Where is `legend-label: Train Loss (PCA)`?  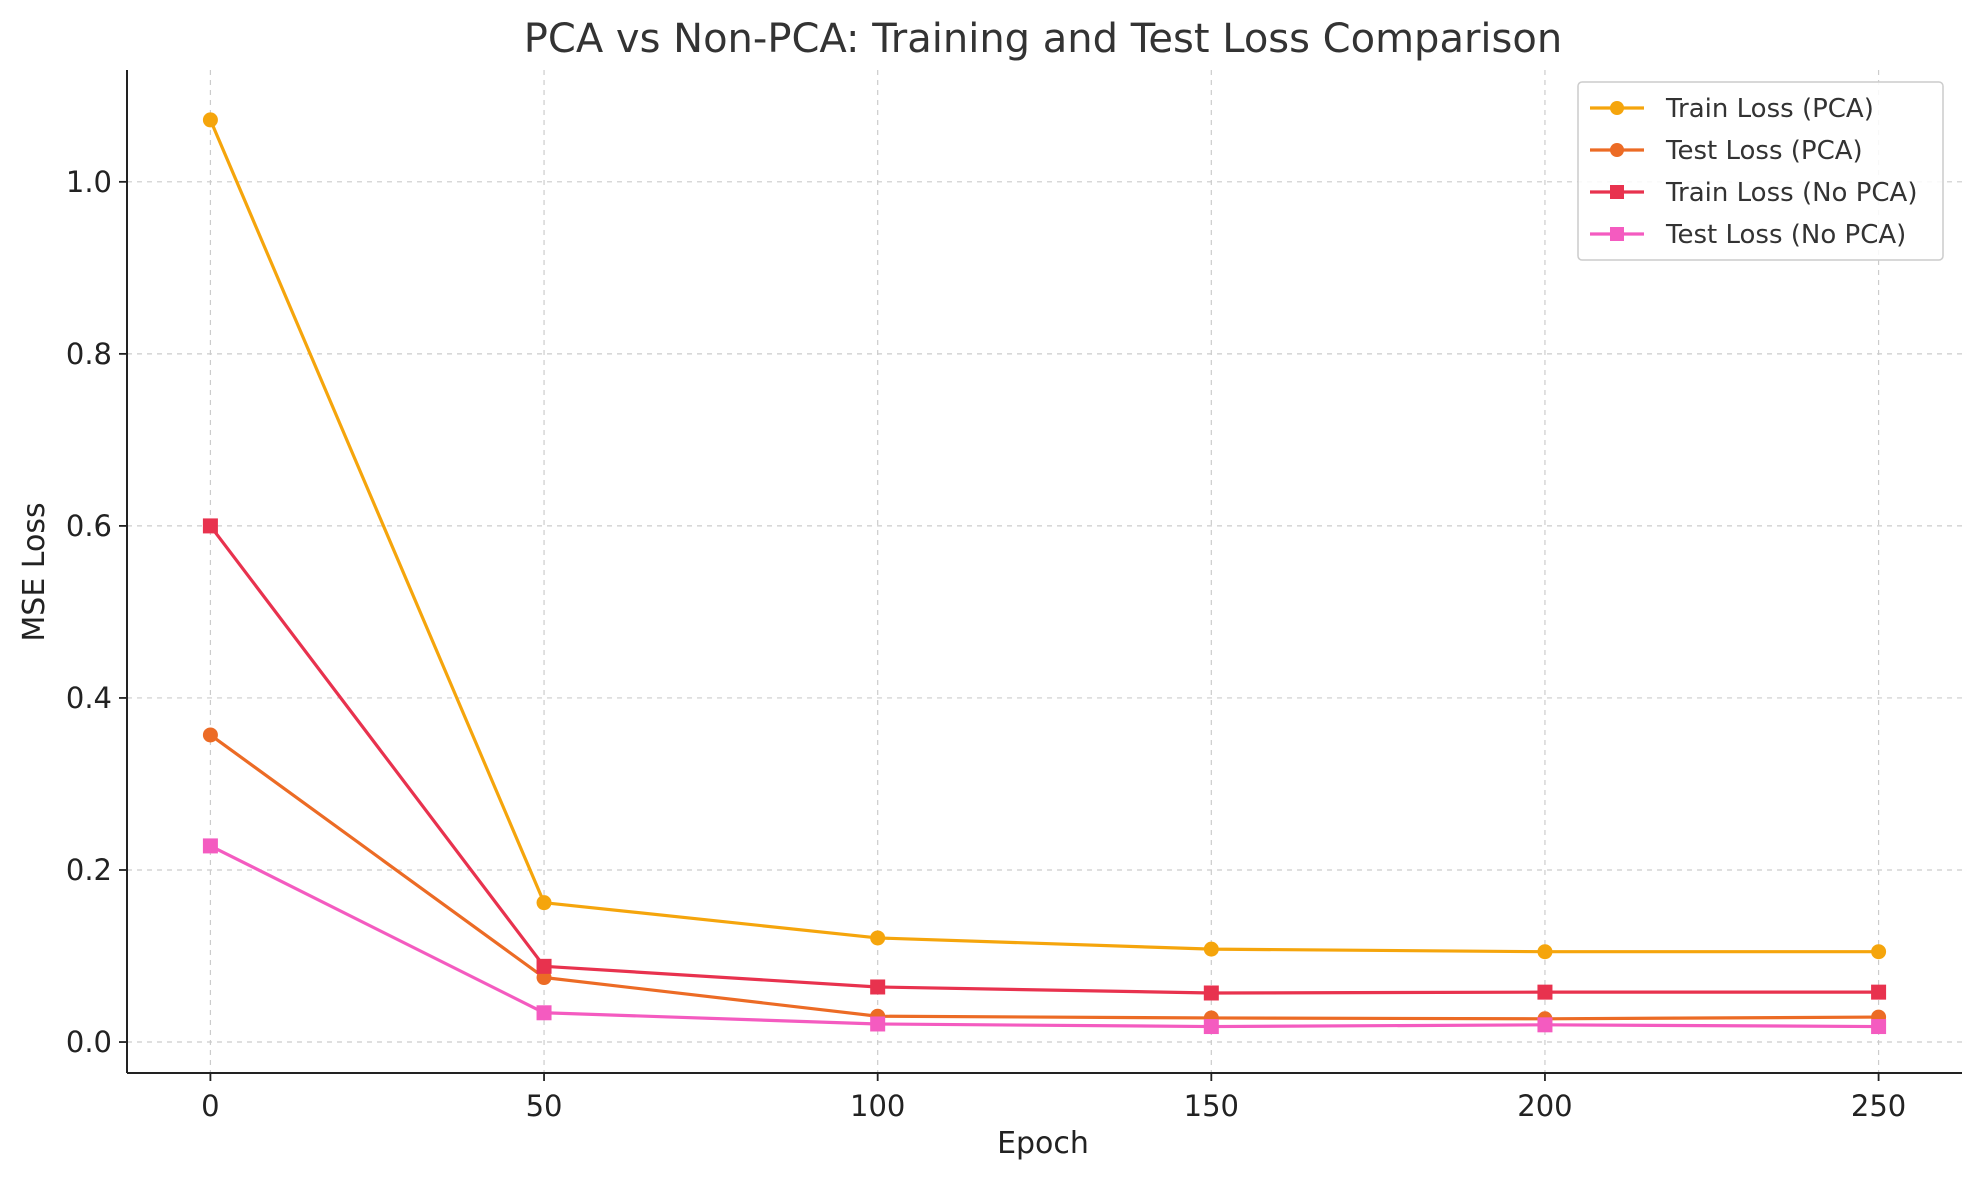 legend-label: Train Loss (PCA) is located at coordinates (1769, 109).